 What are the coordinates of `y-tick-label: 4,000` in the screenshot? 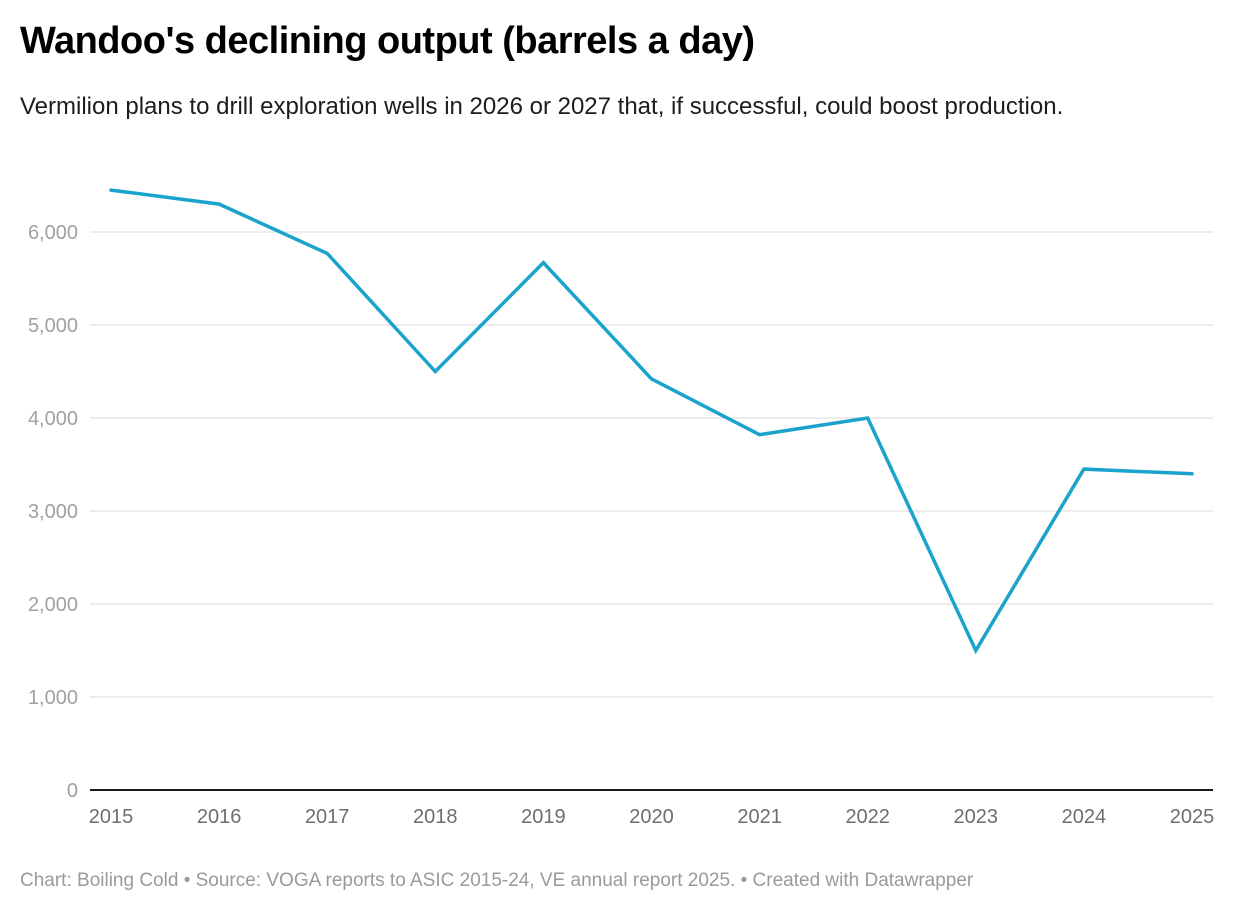 It's located at (53, 419).